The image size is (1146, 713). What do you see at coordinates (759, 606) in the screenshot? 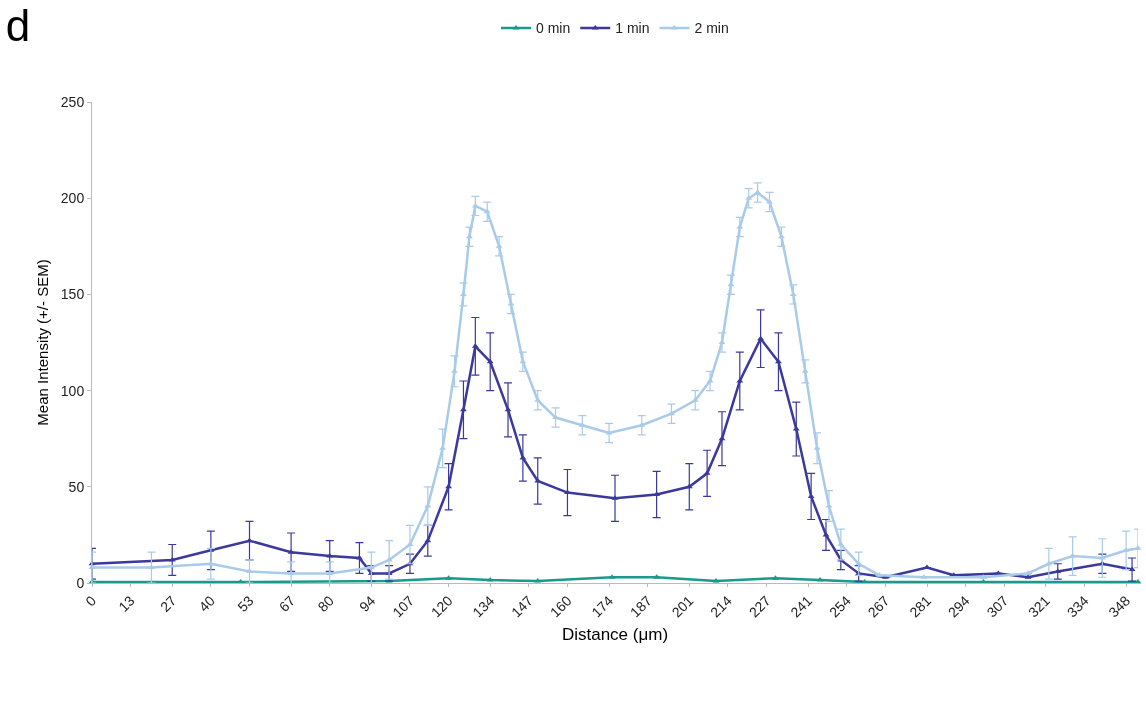
I see `x-tick-label: 227` at bounding box center [759, 606].